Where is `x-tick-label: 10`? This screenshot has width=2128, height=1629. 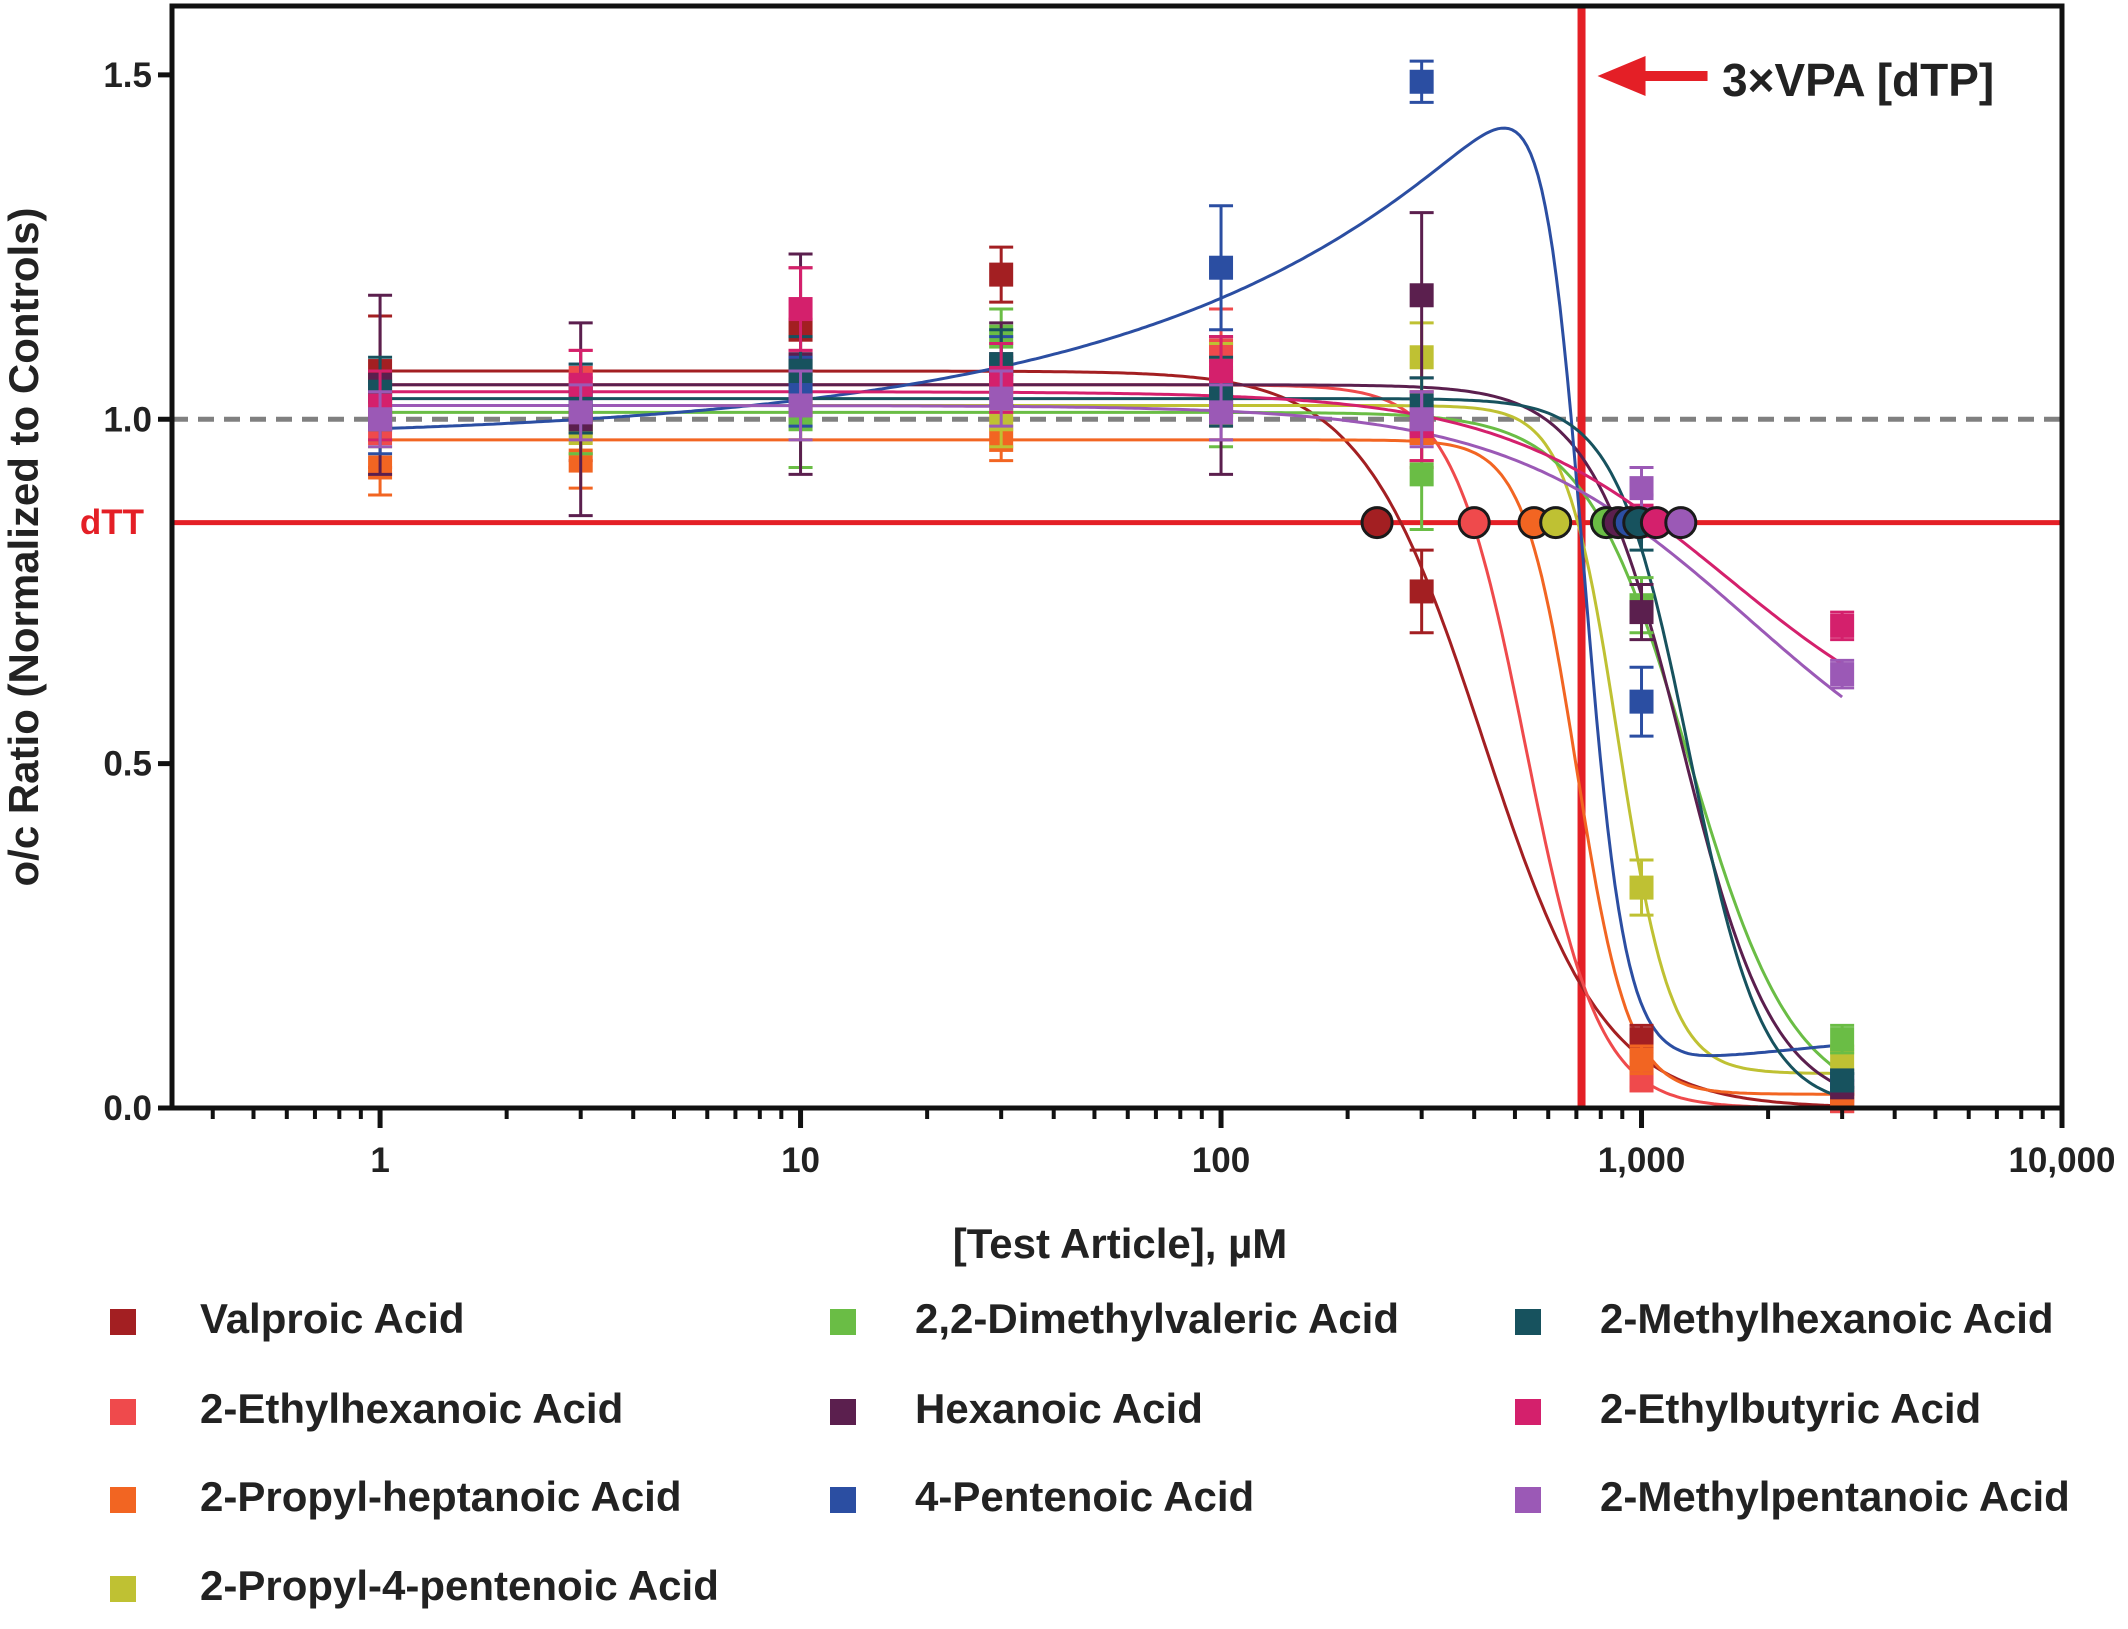
x-tick-label: 10 is located at coordinates (800, 1160).